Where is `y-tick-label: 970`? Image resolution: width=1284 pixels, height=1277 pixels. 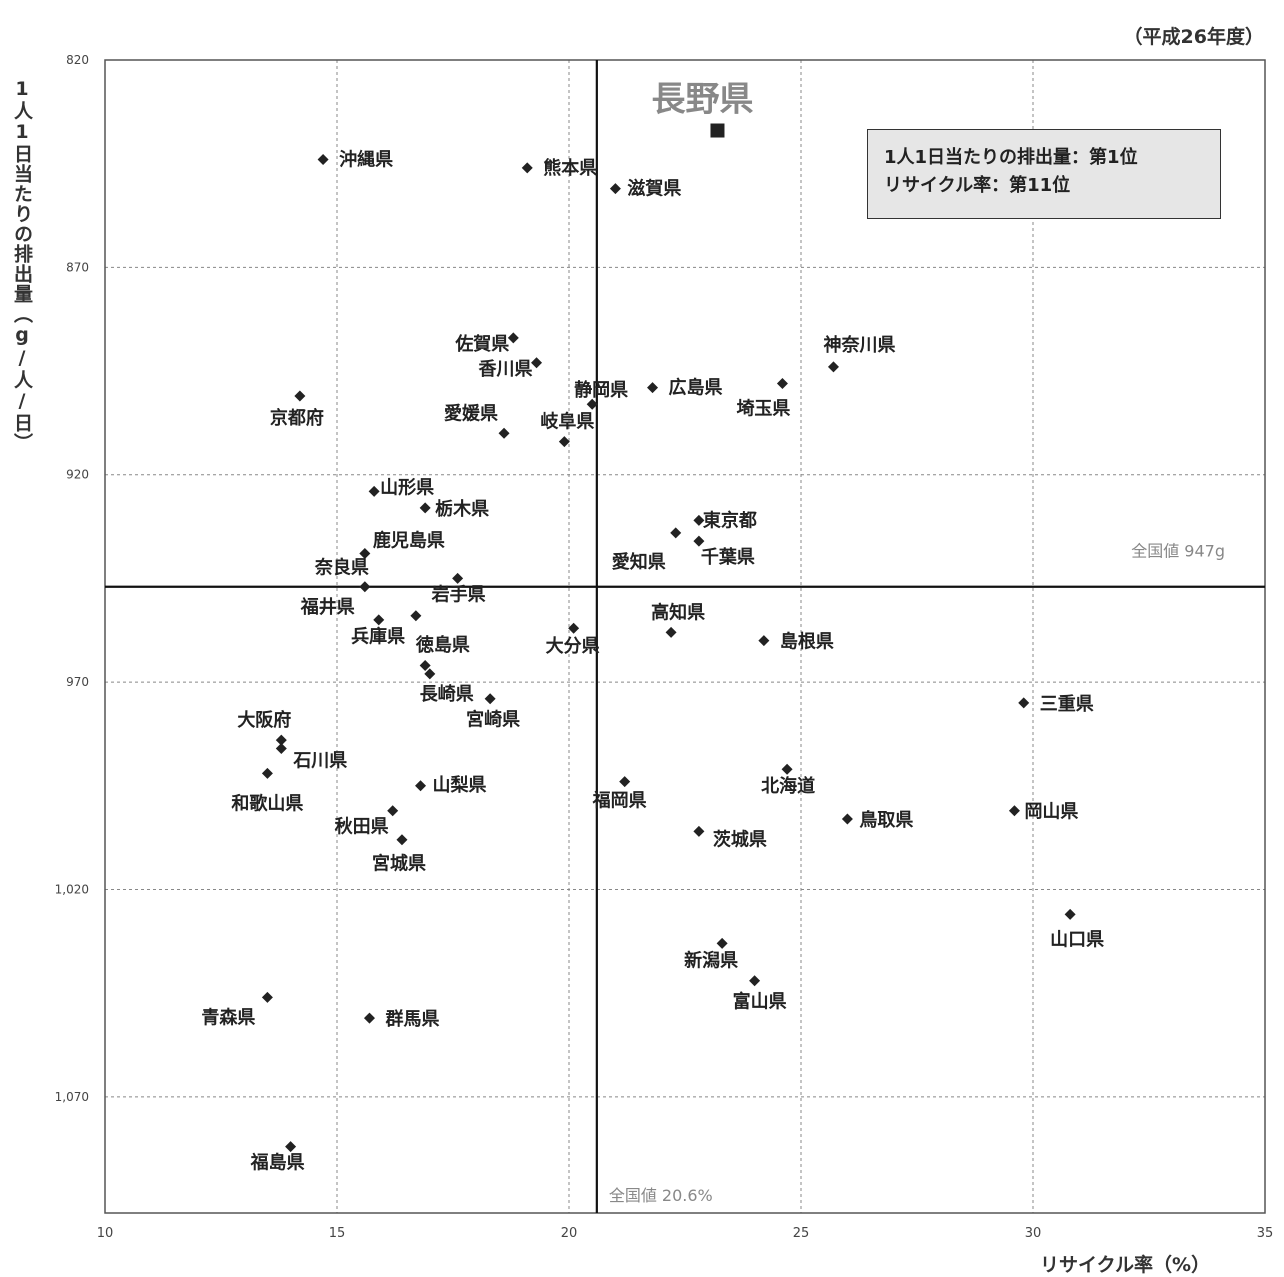 y-tick-label: 970 is located at coordinates (77, 682).